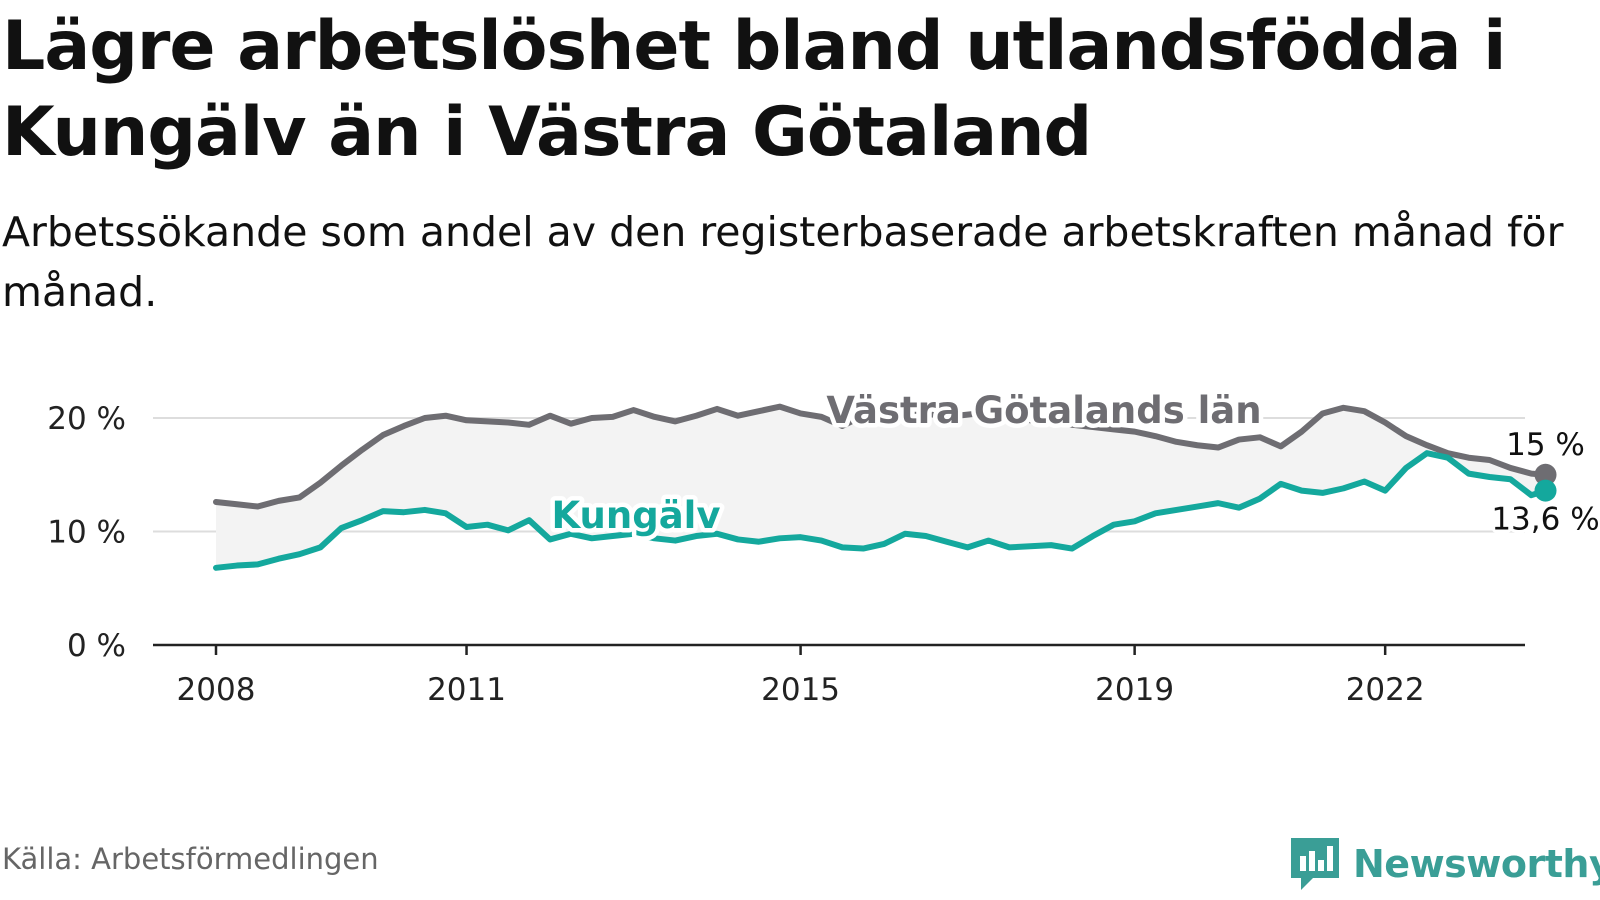  What do you see at coordinates (1545, 474) in the screenshot?
I see `end-point-vastra-gotaland` at bounding box center [1545, 474].